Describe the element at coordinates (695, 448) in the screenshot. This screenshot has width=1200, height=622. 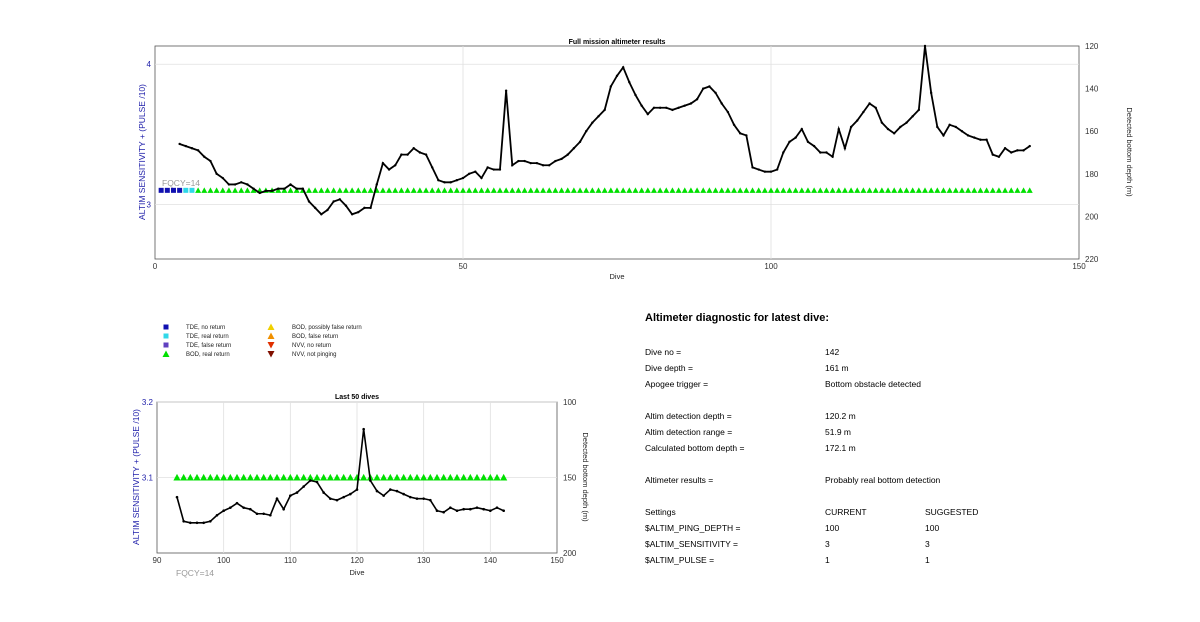
I see `diagnostic-label: Calculated bottom depth =` at that location.